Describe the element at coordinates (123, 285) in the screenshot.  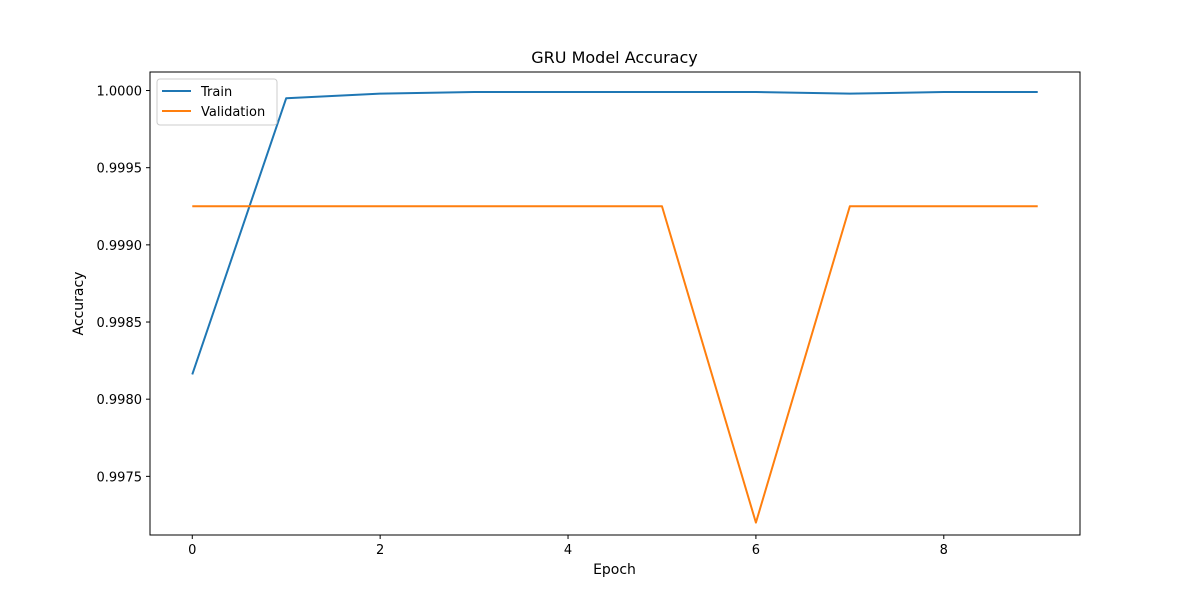
I see `y-axis: 0.9975 0.9980 0.9985 0.9990 0.9995 1.0000` at that location.